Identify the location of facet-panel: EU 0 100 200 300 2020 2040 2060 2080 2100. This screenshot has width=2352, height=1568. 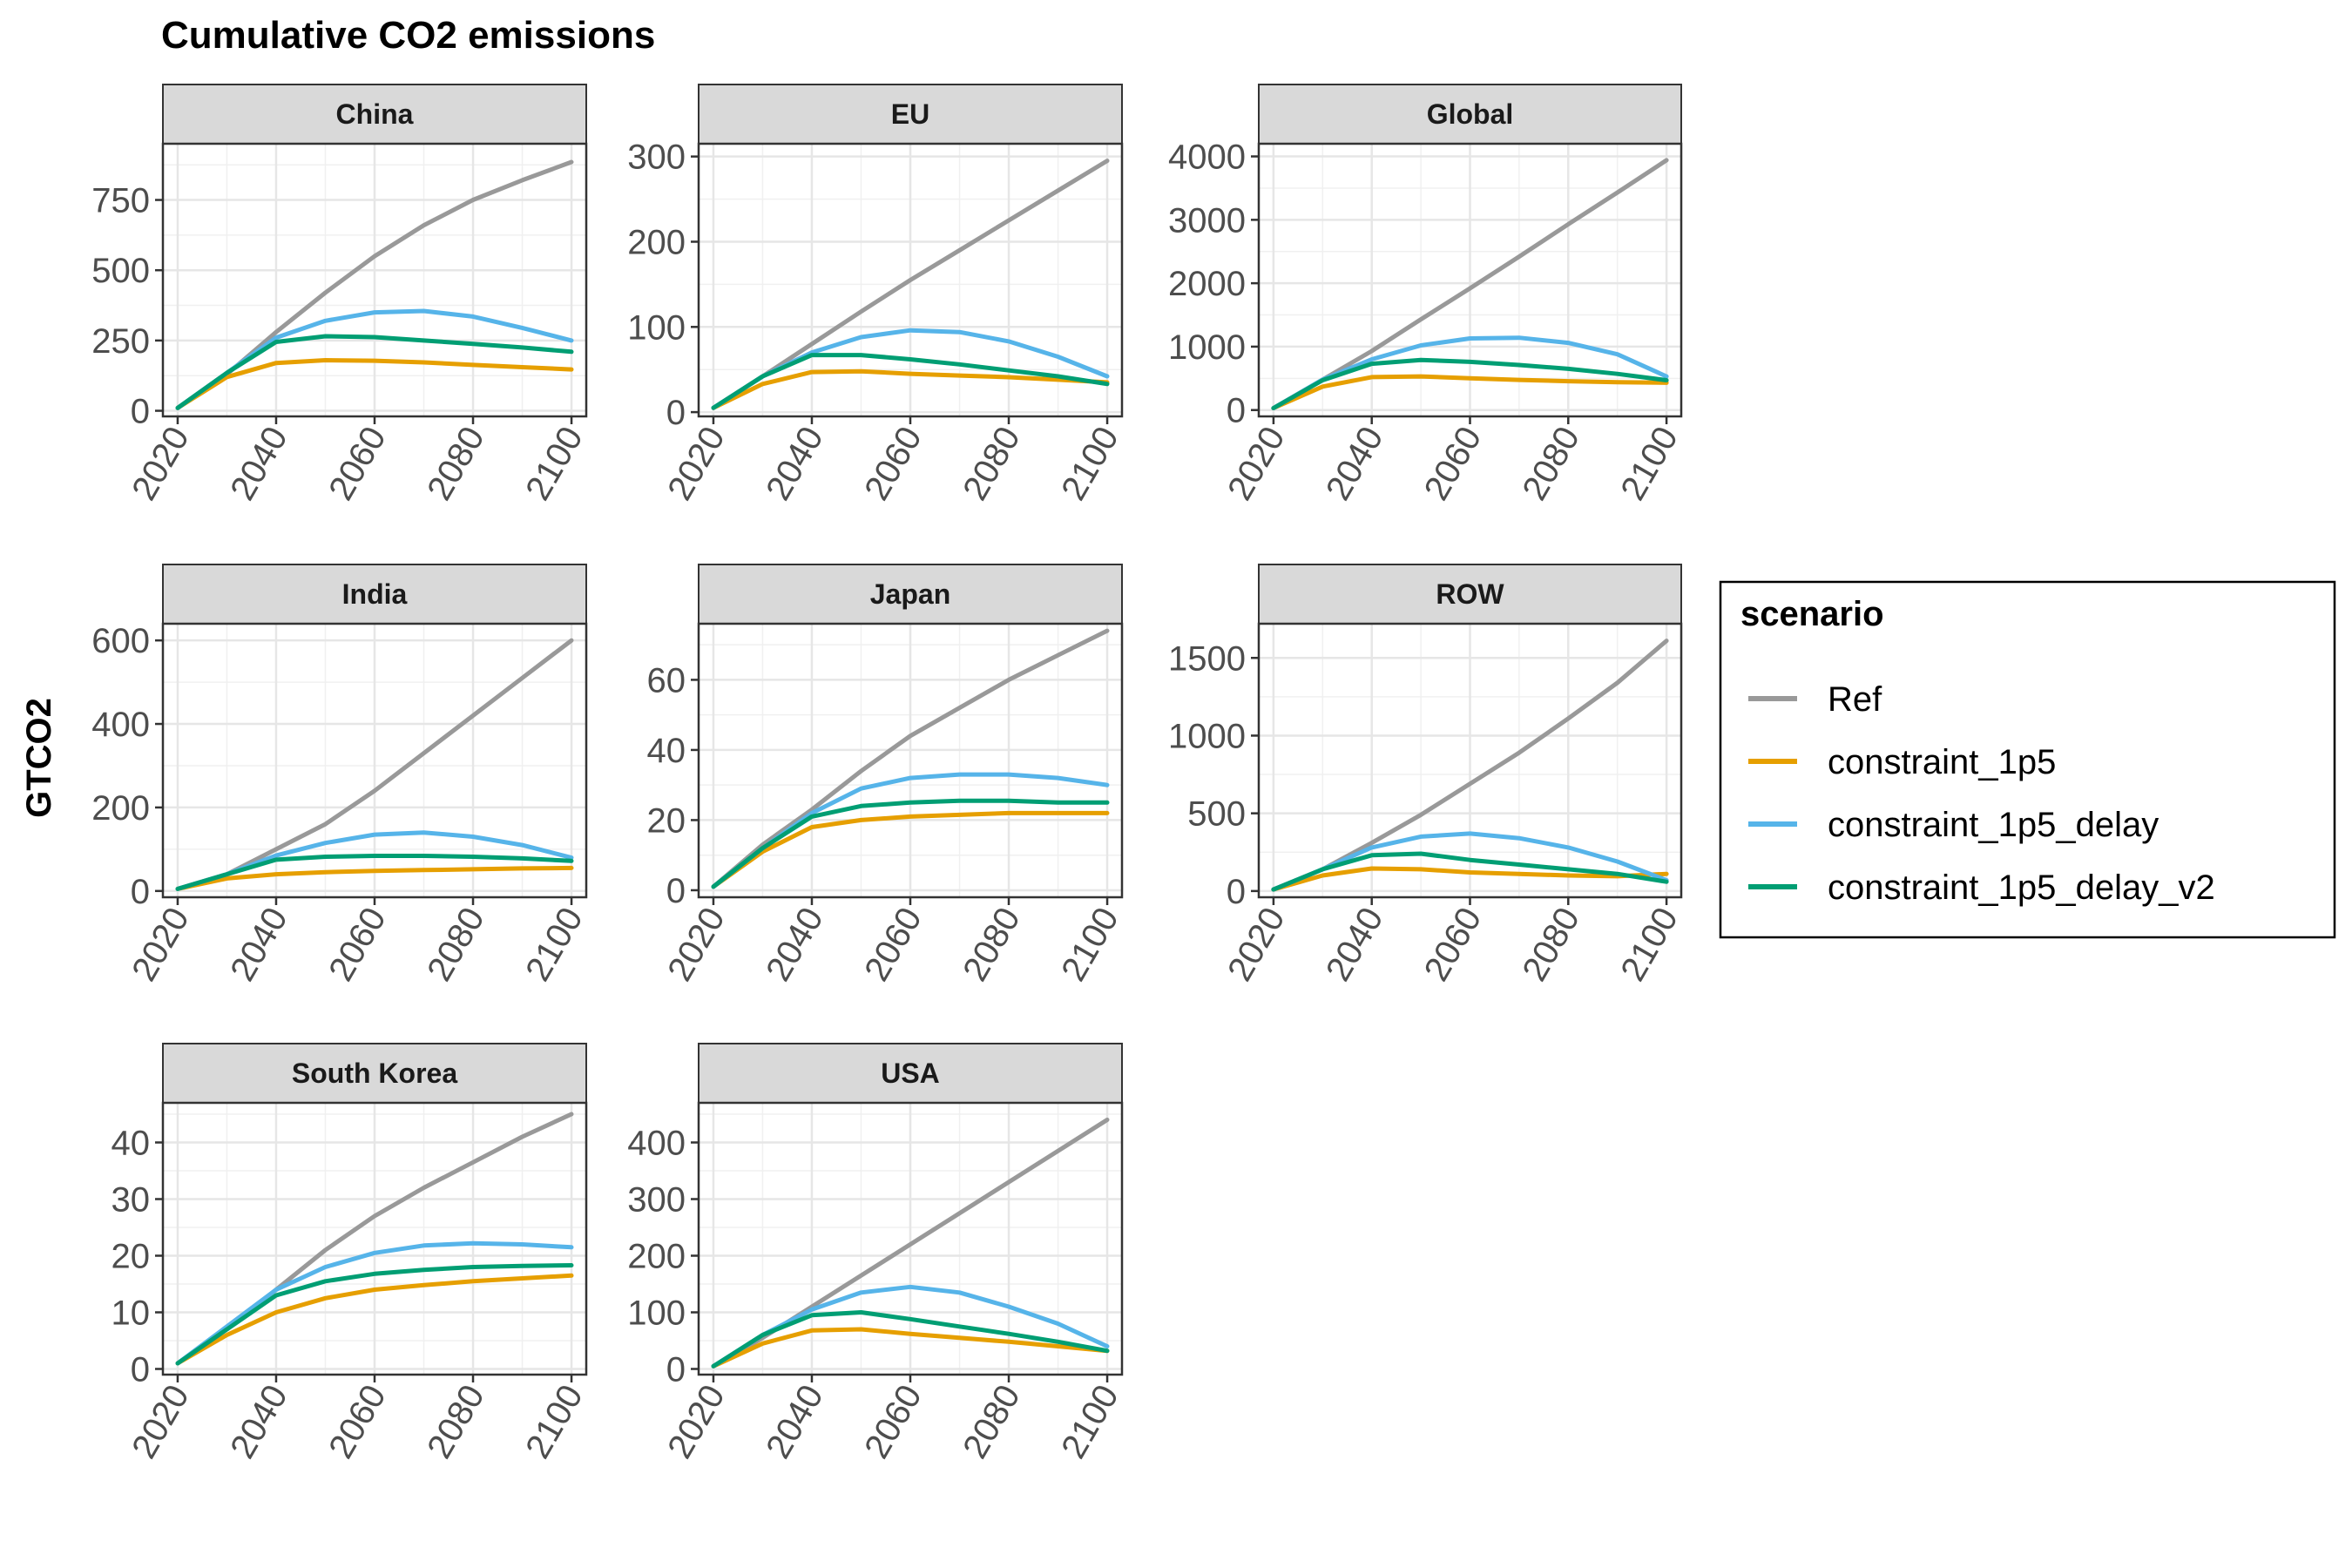
(876, 295).